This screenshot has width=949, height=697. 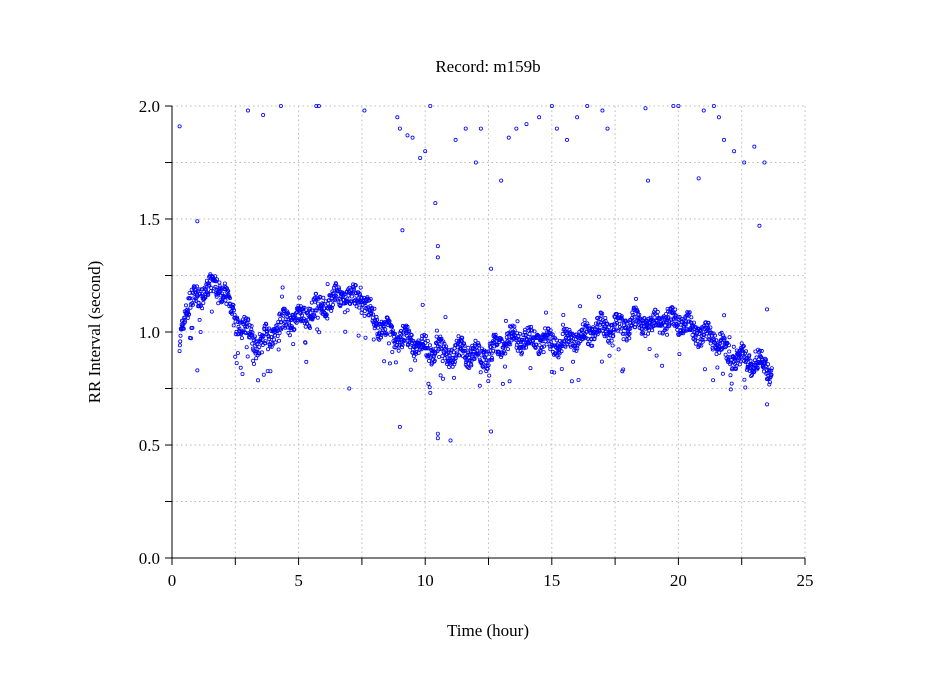 I want to click on x-tick-label: 0, so click(x=172, y=580).